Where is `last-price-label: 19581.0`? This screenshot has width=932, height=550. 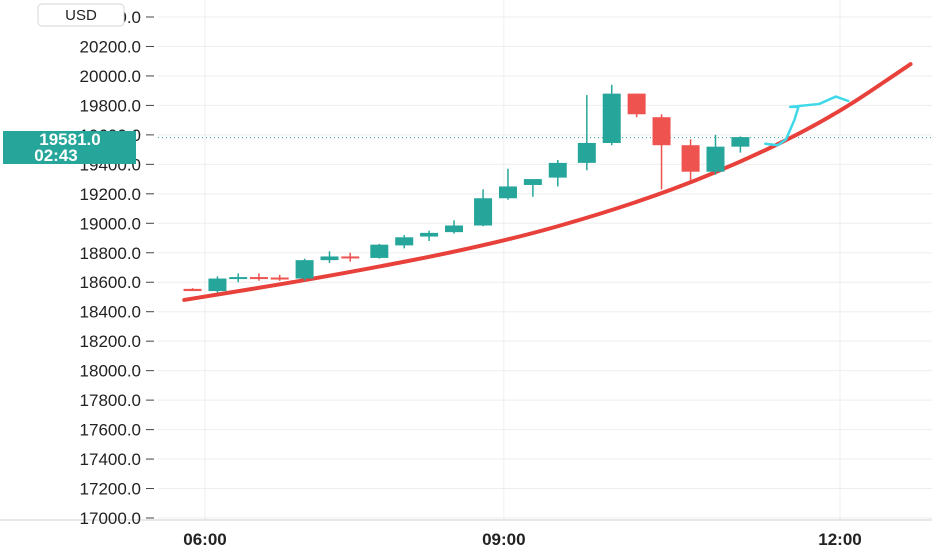
last-price-label: 19581.0 is located at coordinates (69, 139).